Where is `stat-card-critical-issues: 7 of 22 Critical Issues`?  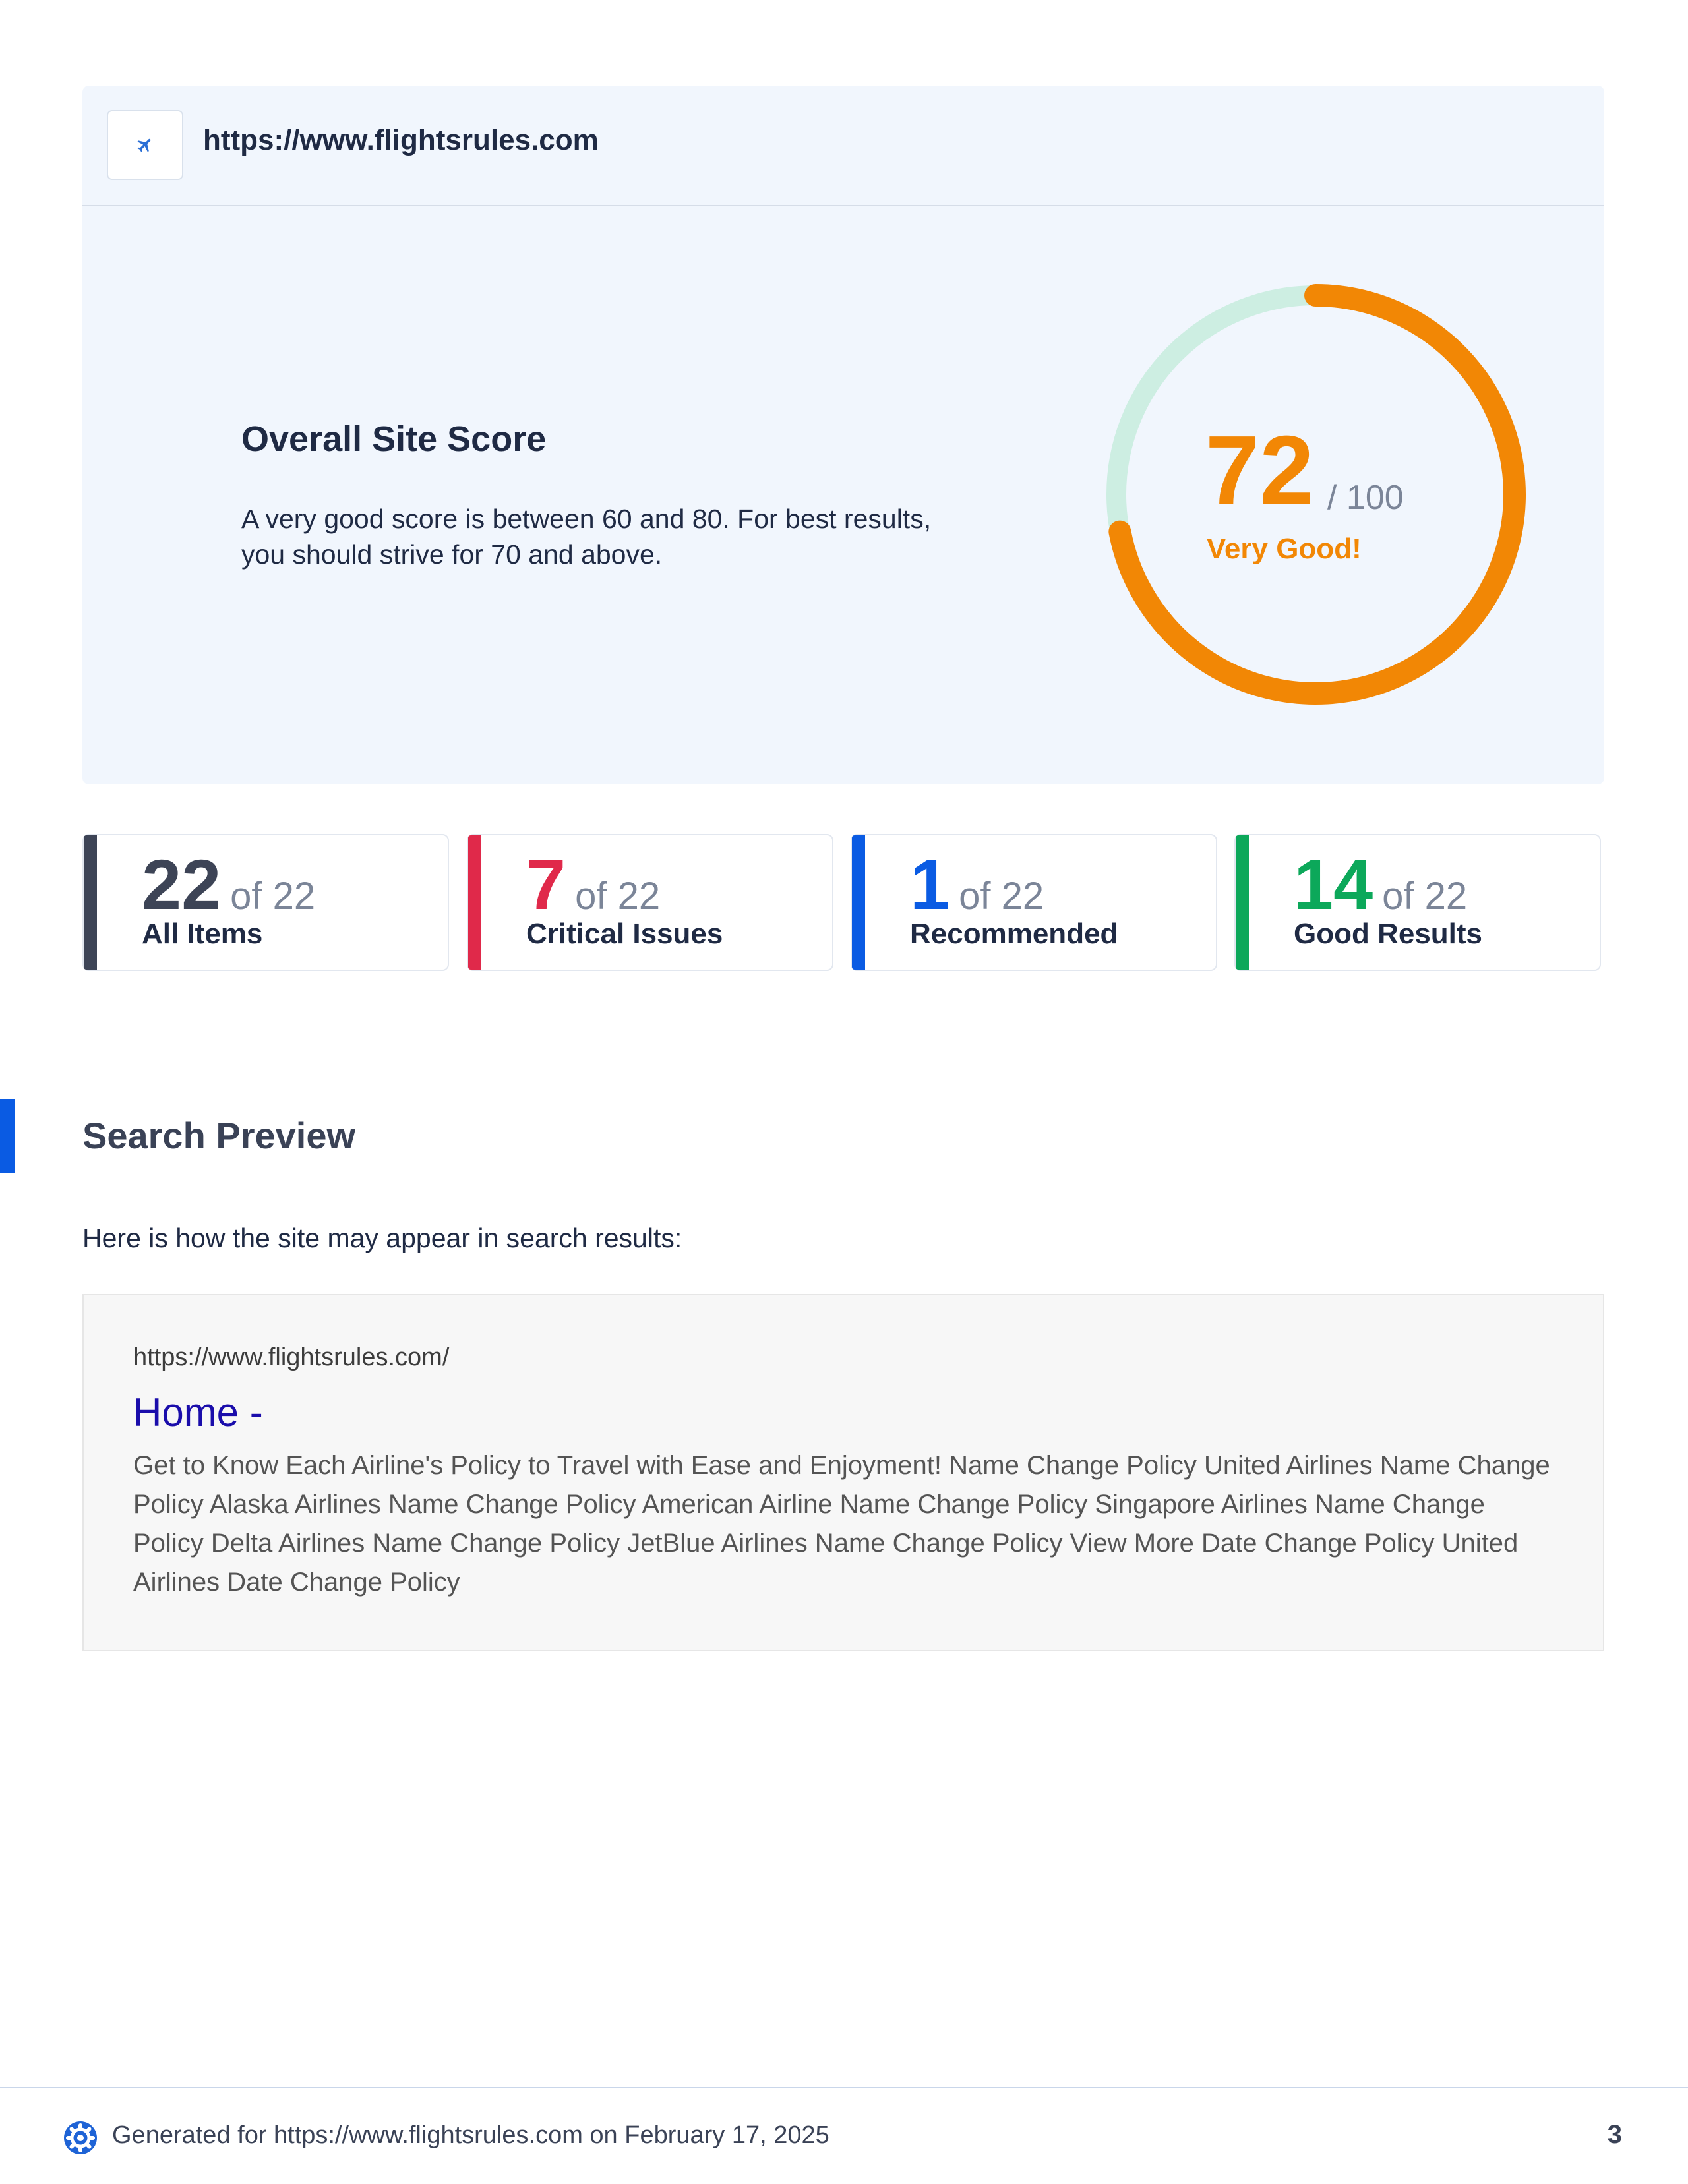
stat-card-critical-issues: 7 of 22 Critical Issues is located at coordinates (650, 902).